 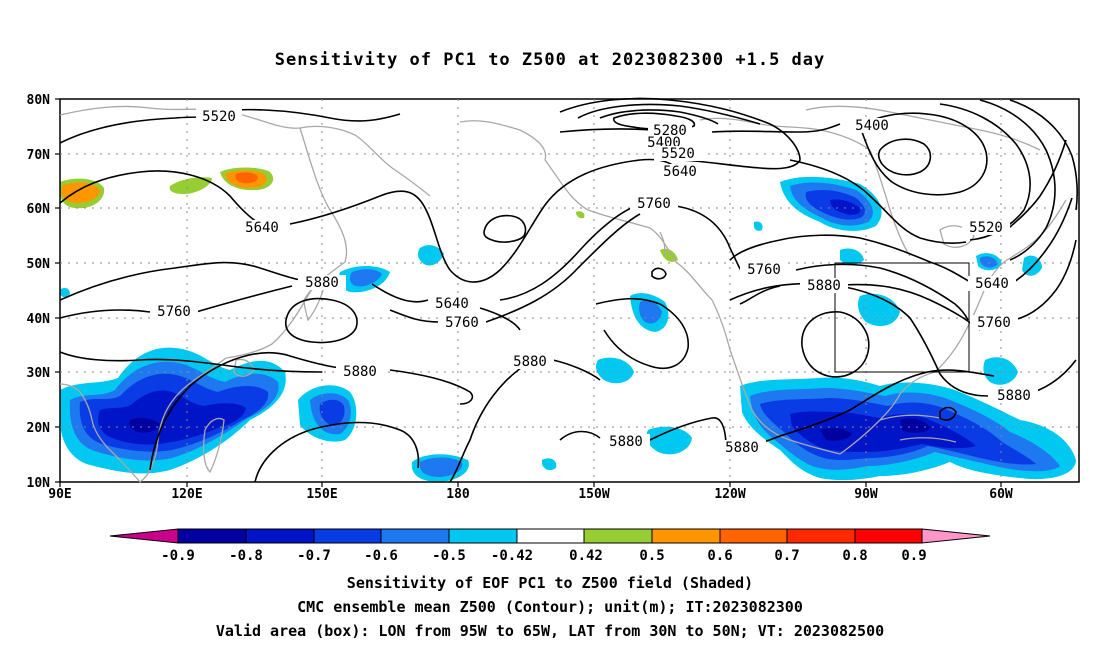 What do you see at coordinates (530, 494) in the screenshot?
I see `longitude-labels: 90E 120E 150E 180 150W 120W 90W 60W` at bounding box center [530, 494].